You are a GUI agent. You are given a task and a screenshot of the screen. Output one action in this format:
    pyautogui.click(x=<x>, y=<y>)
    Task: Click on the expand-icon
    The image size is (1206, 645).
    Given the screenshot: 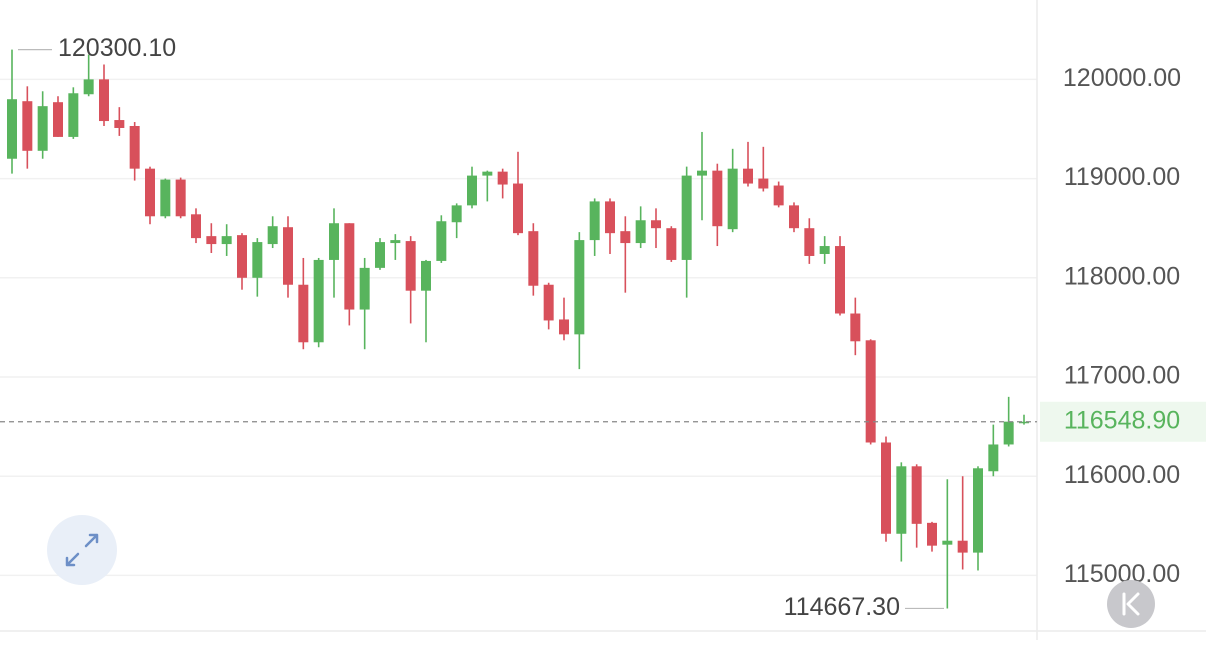 What is the action you would take?
    pyautogui.click(x=82, y=550)
    